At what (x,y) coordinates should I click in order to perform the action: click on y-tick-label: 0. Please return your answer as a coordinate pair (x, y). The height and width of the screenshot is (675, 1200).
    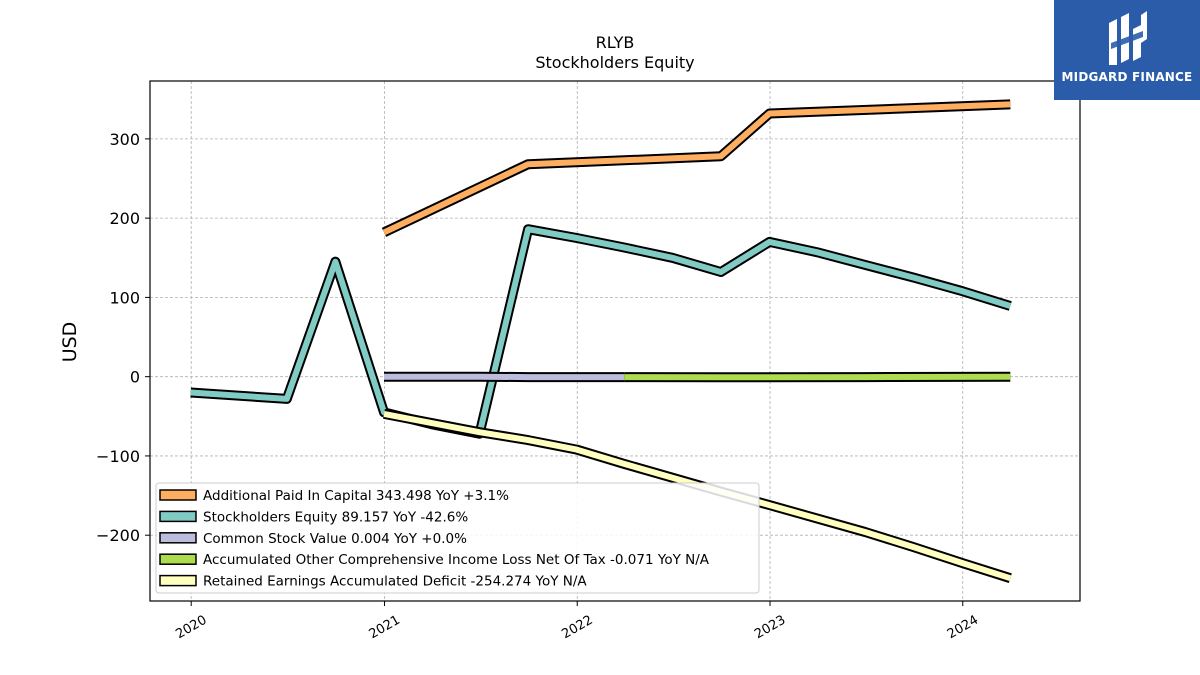
    Looking at the image, I should click on (135, 377).